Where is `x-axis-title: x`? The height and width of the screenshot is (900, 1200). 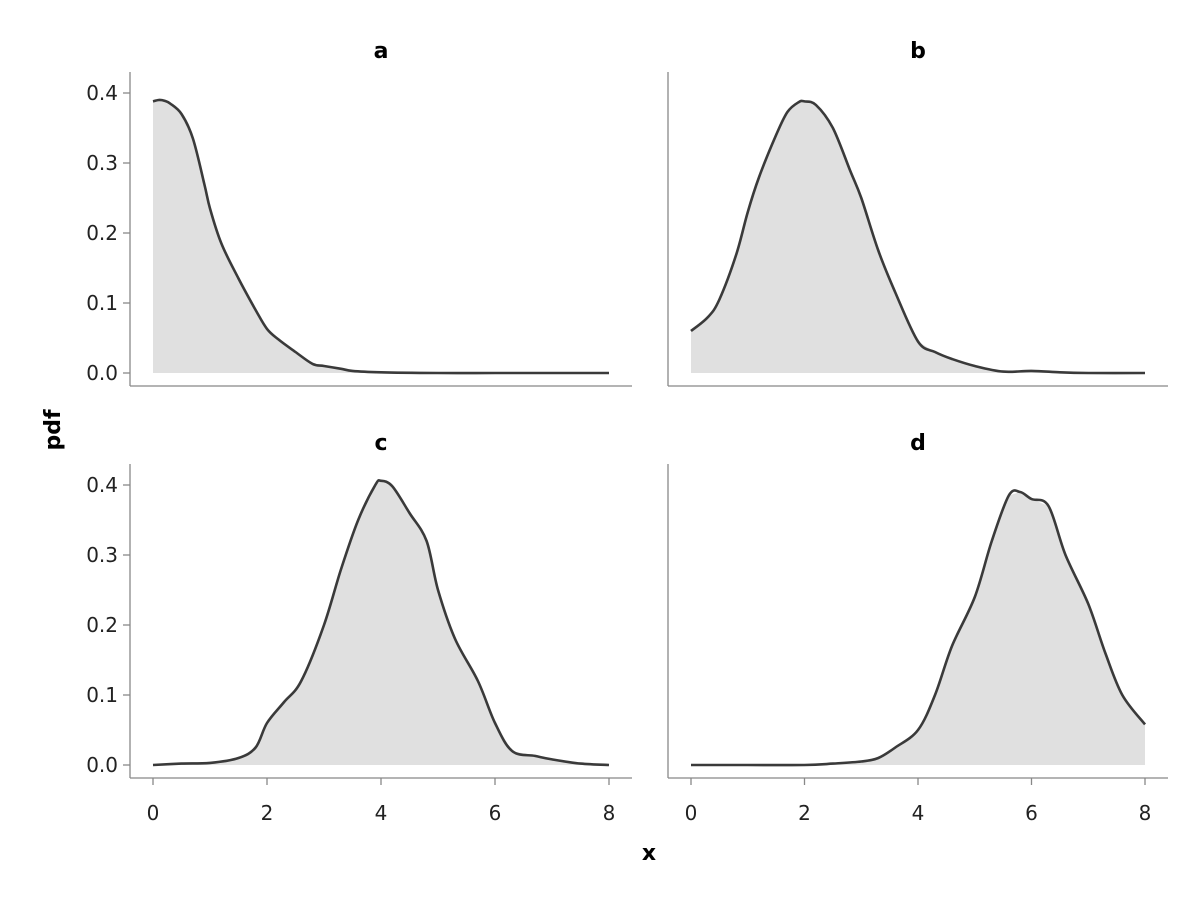
x-axis-title: x is located at coordinates (649, 853).